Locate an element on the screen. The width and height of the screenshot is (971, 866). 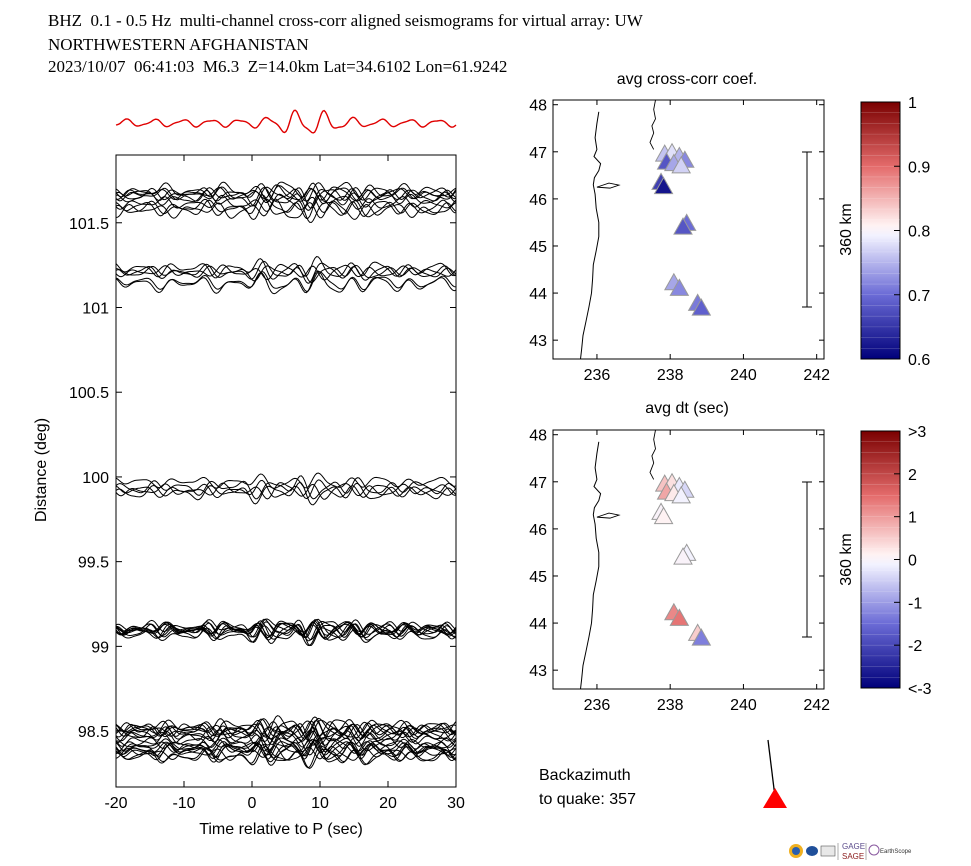
earthscope-logo-text: EarthScope is located at coordinates (896, 852).